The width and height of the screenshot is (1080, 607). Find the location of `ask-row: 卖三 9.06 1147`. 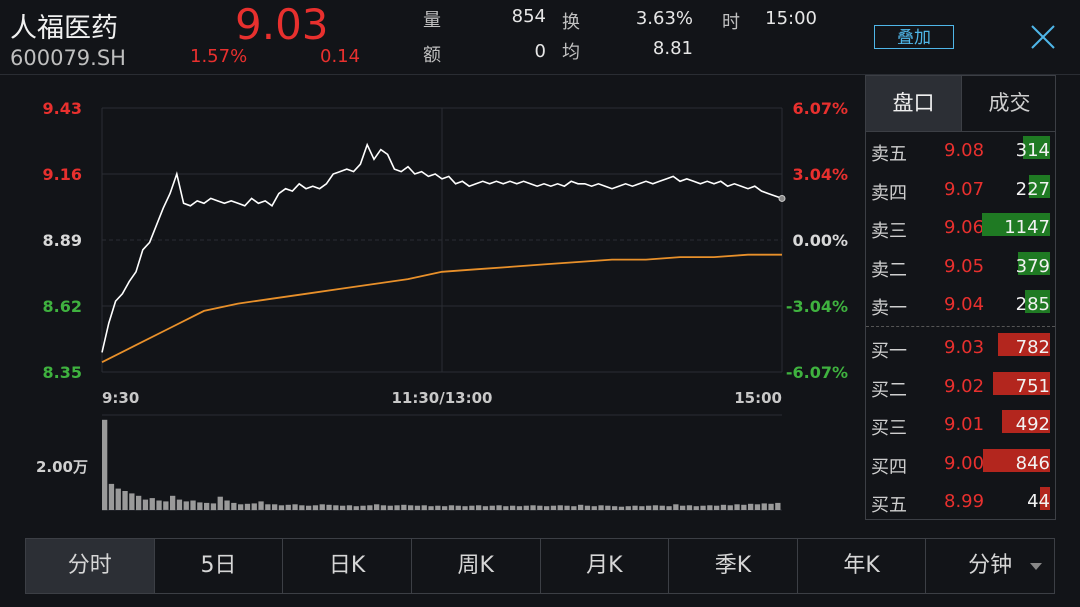

ask-row: 卖三 9.06 1147 is located at coordinates (960, 229).